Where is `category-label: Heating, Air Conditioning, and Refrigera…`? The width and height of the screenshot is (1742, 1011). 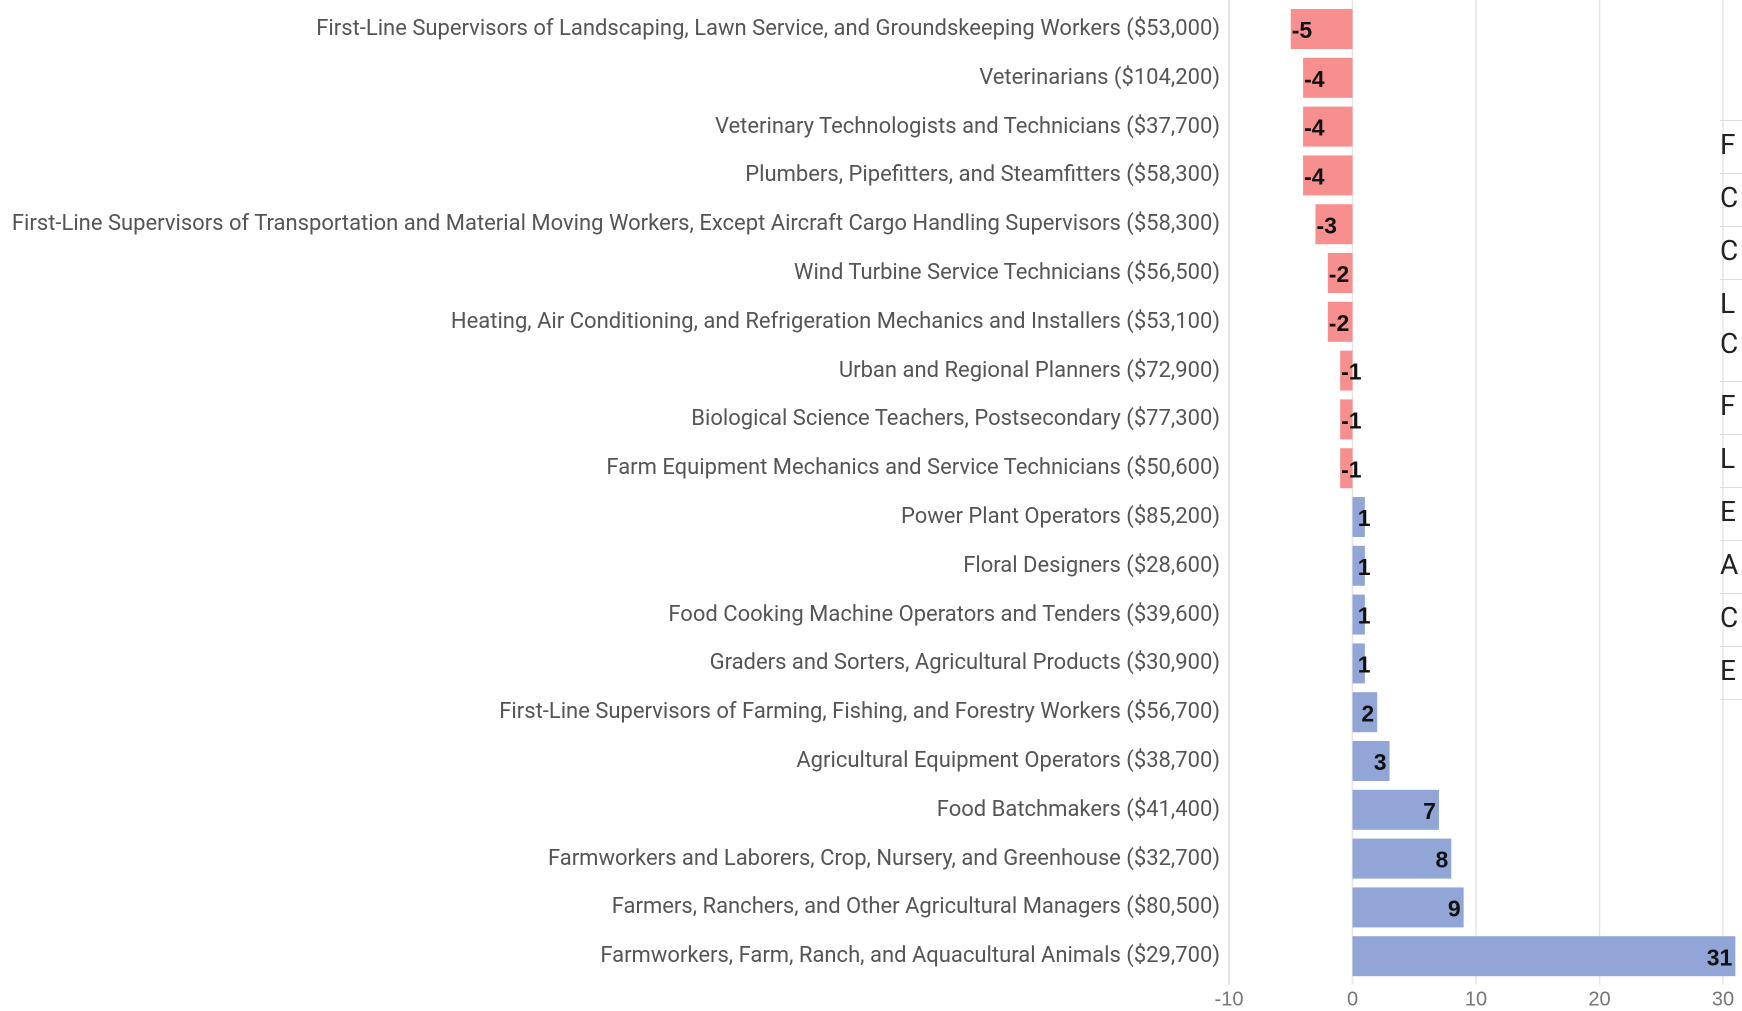
category-label: Heating, Air Conditioning, and Refrigera… is located at coordinates (835, 321).